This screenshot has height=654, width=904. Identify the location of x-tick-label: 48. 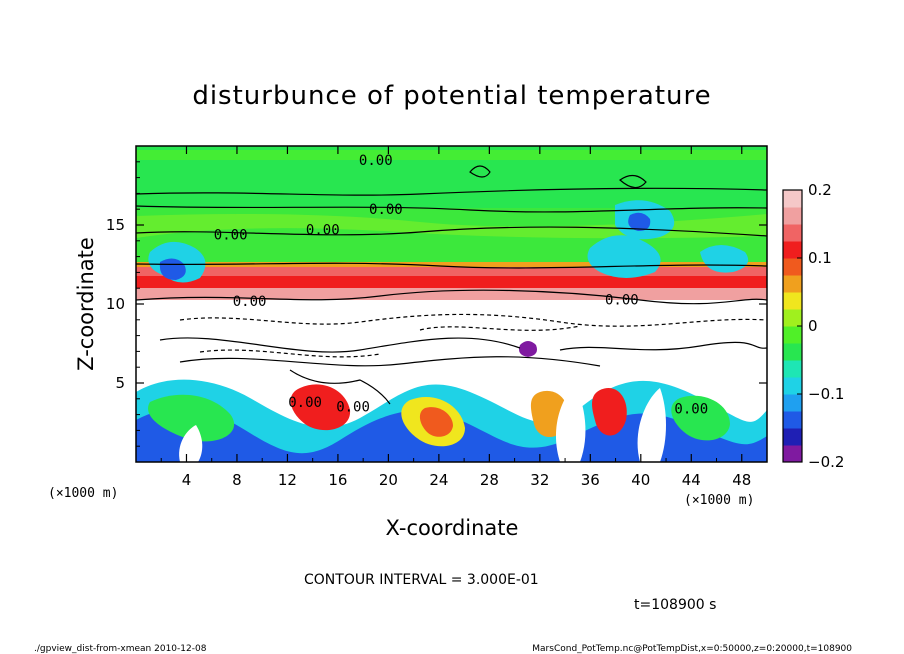
(741, 480).